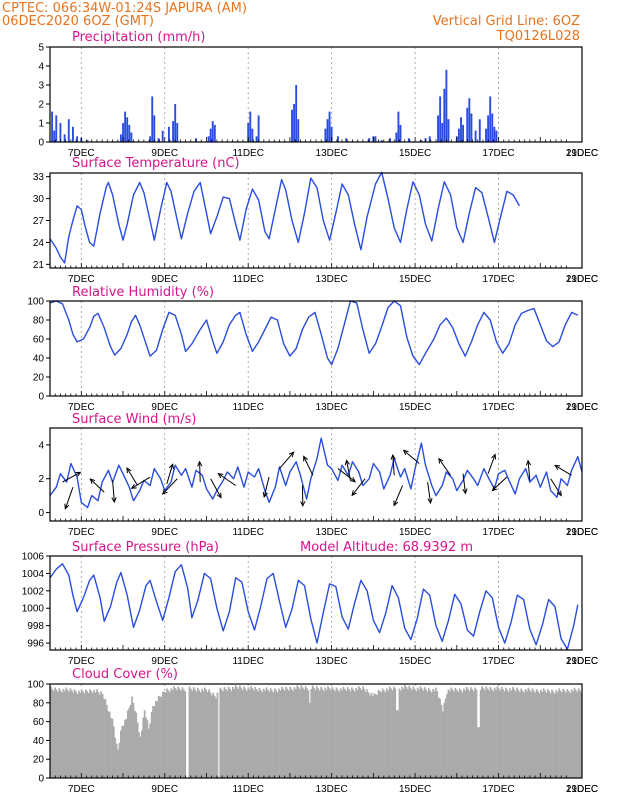 The height and width of the screenshot is (800, 618). What do you see at coordinates (41, 143) in the screenshot?
I see `y-tick-label: 0` at bounding box center [41, 143].